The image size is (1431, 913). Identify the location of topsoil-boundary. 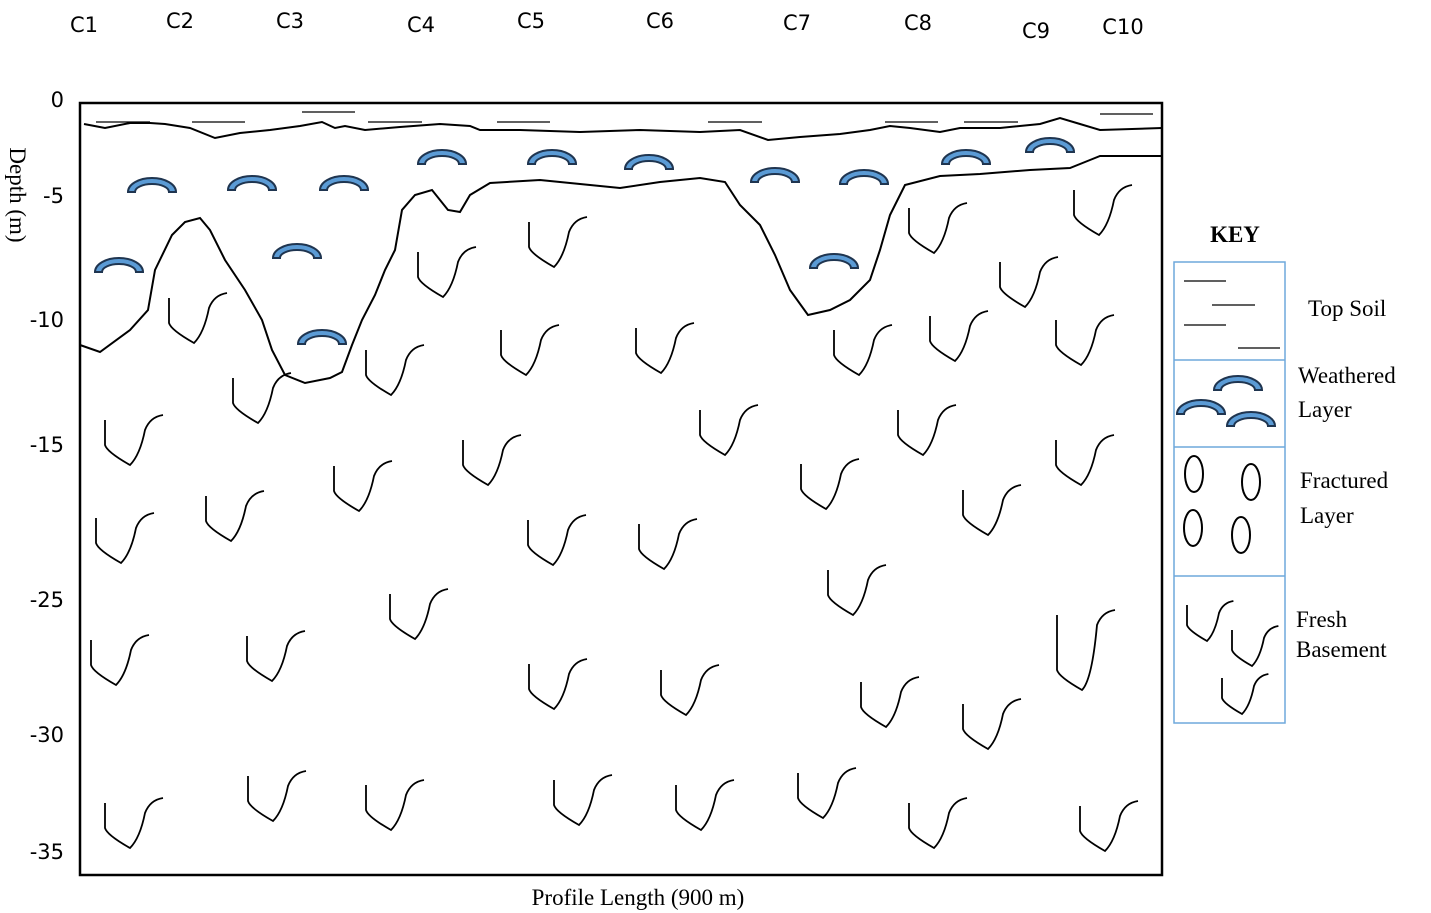
(623, 129).